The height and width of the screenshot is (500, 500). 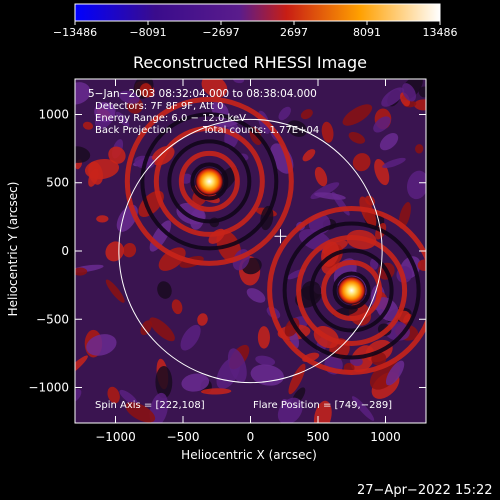 I want to click on annotation-method: Back Projection, so click(x=133, y=130).